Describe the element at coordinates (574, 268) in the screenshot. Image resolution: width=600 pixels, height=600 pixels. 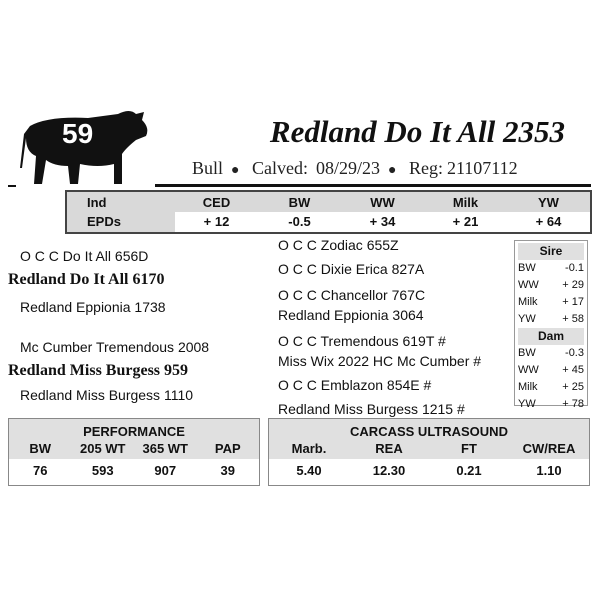
I see `value: -0.1` at that location.